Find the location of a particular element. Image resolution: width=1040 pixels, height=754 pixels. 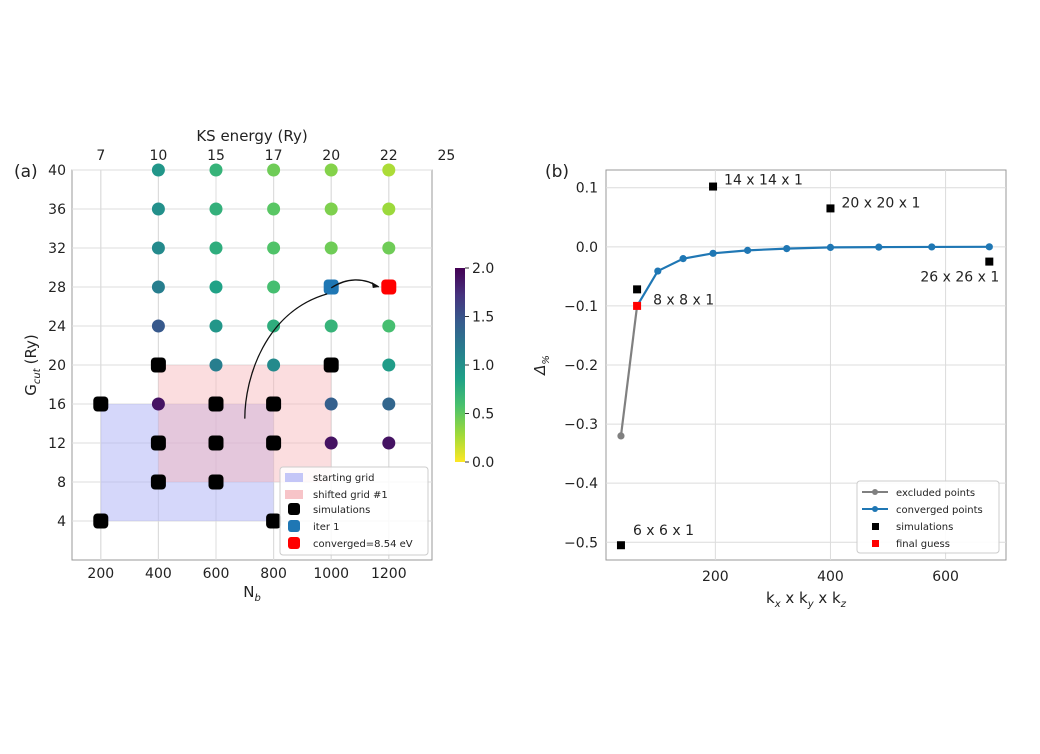

legend-label-converged-points: converged points is located at coordinates (939, 510).